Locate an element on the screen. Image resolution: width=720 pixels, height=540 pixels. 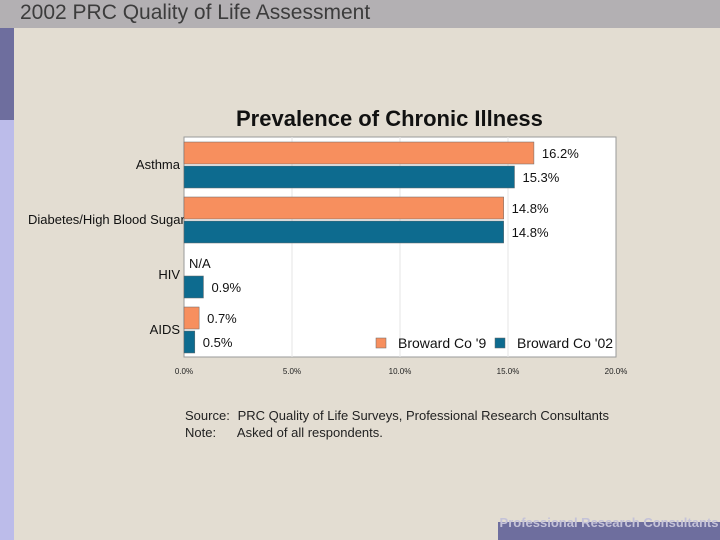
category-label: HIV is located at coordinates (169, 274).